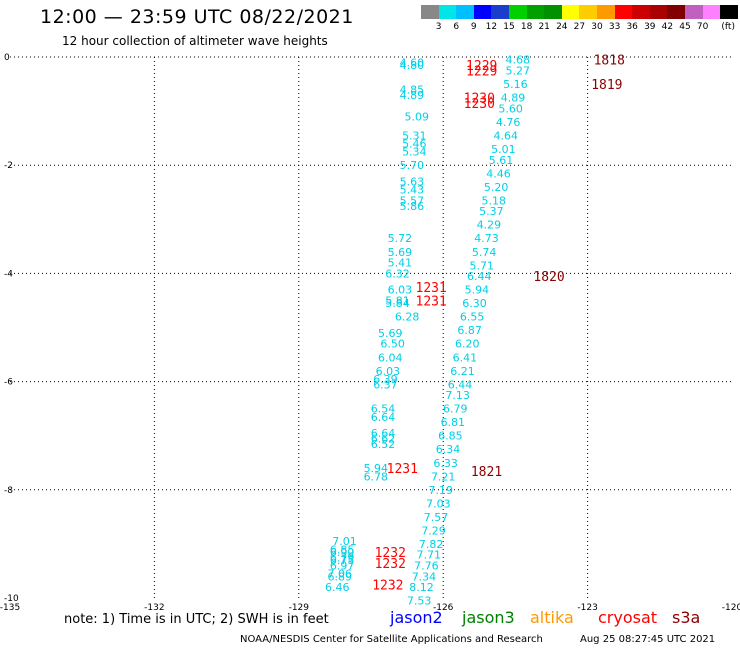 The width and height of the screenshot is (740, 650). Describe the element at coordinates (702, 27) in the screenshot. I see `colorbar-label: 70` at that location.